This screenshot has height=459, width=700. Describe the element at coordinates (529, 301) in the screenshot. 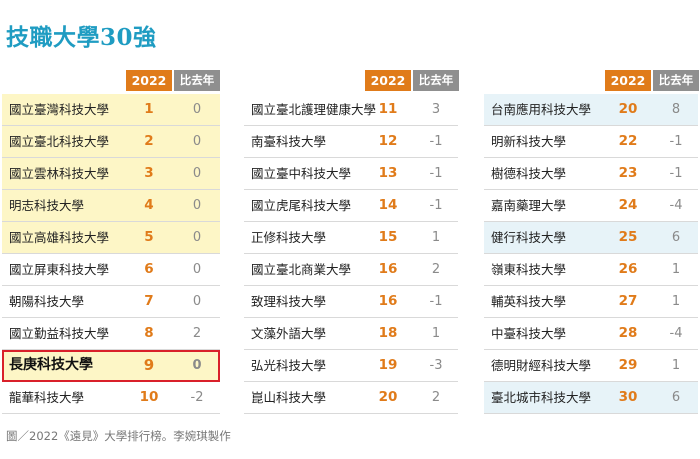

I see `school-name: 輔英科技大學` at that location.